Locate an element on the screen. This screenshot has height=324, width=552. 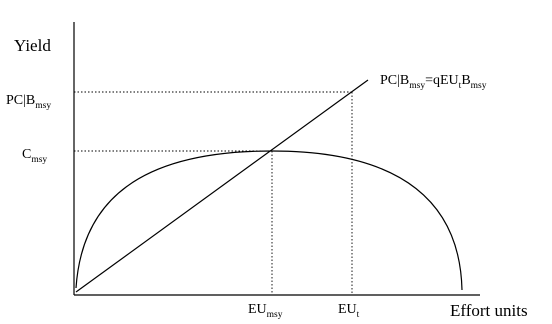
y-tick-pc-bmsy: PC|Bmsy is located at coordinates (28, 102).